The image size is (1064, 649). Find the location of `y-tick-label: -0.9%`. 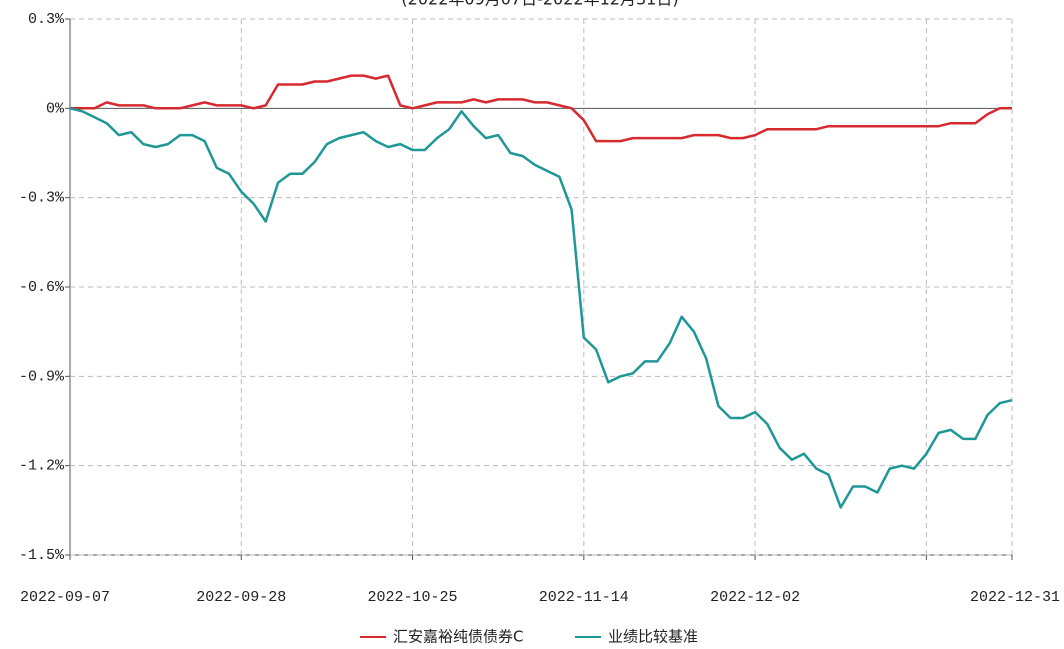

y-tick-label: -0.9% is located at coordinates (42, 376).